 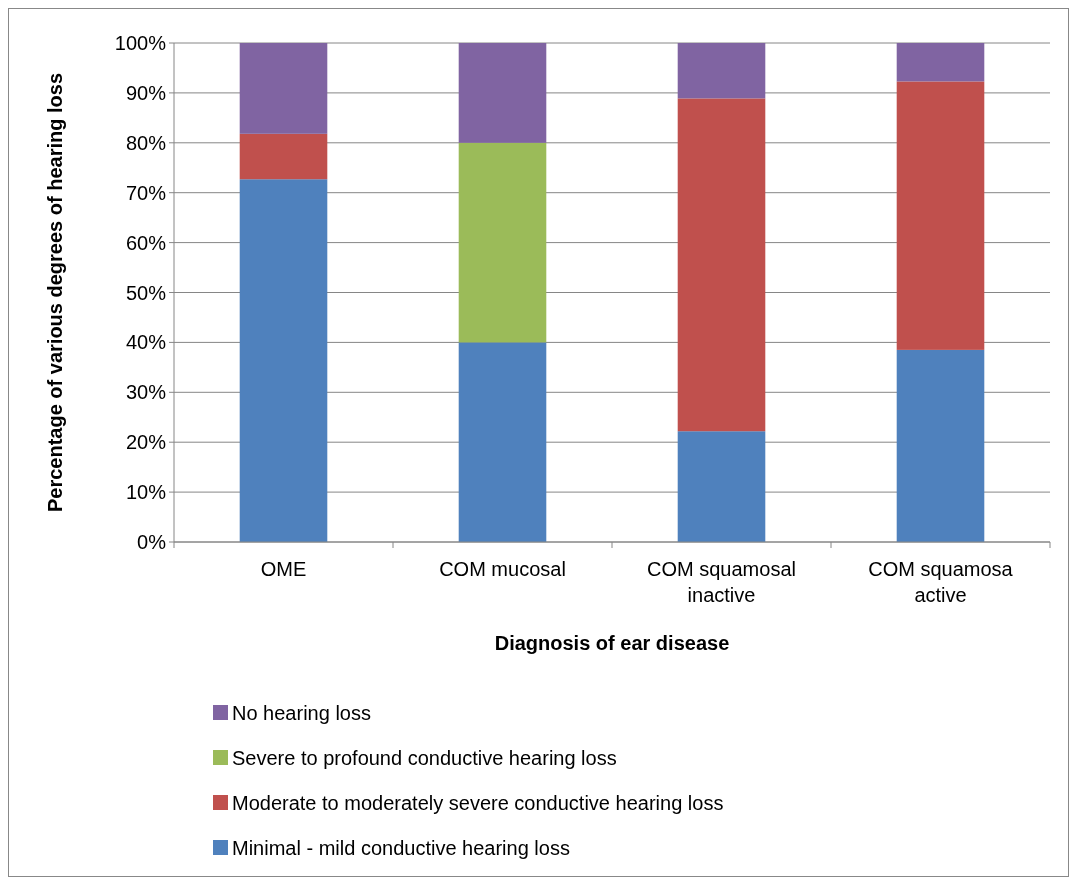 What do you see at coordinates (424, 758) in the screenshot?
I see `legend-label: Severe to profound conductive hearing loss` at bounding box center [424, 758].